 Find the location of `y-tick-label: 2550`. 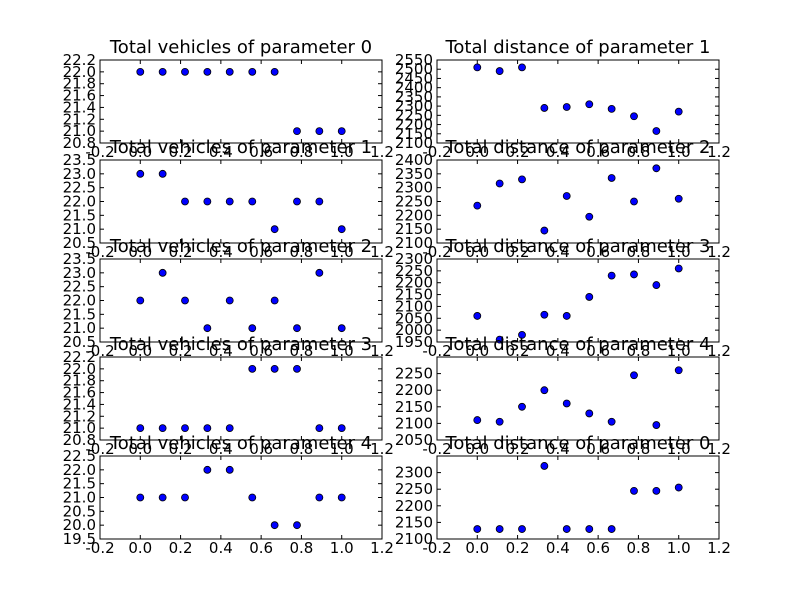

y-tick-label: 2550 is located at coordinates (414, 60).